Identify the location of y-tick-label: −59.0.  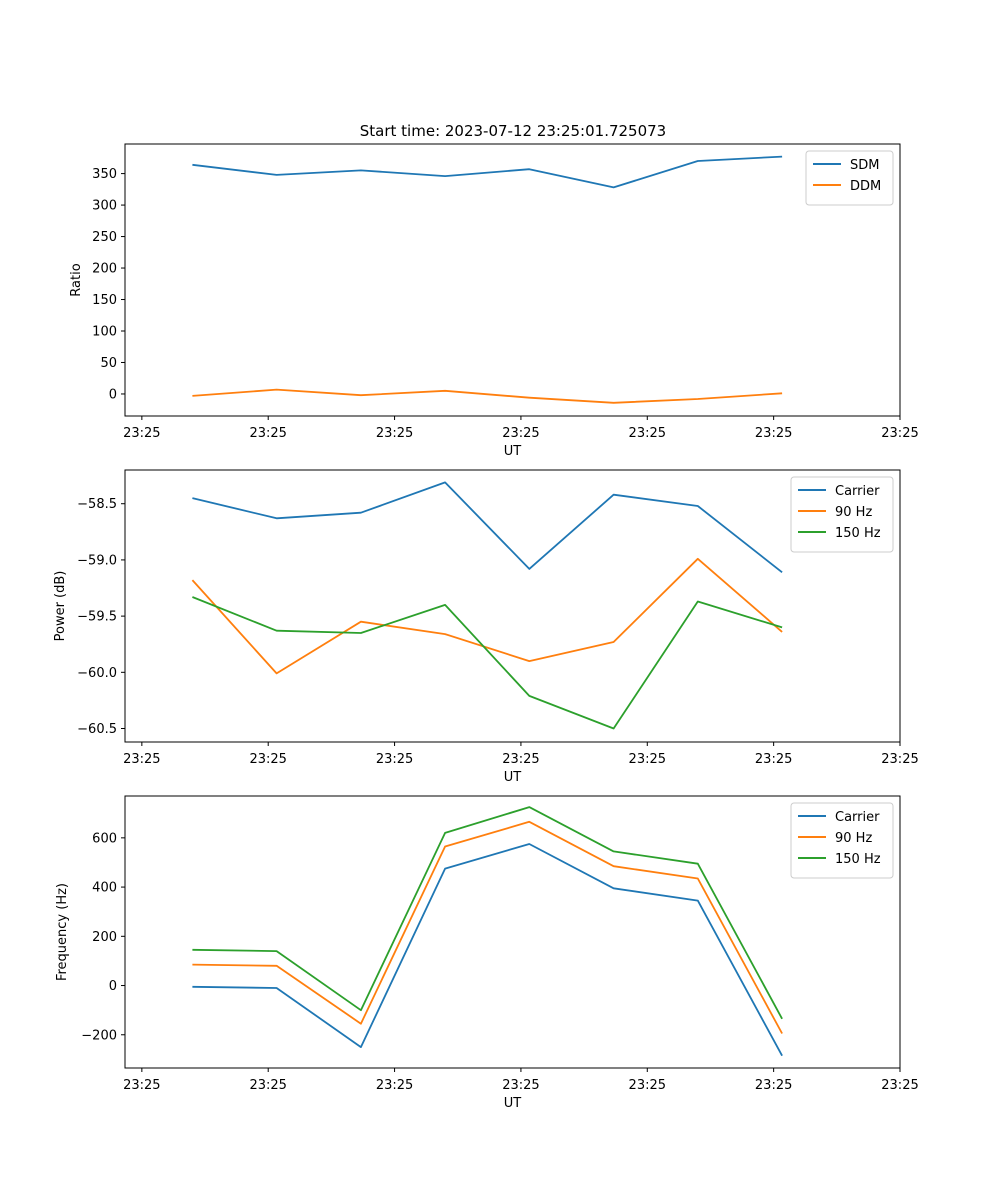
(97, 560).